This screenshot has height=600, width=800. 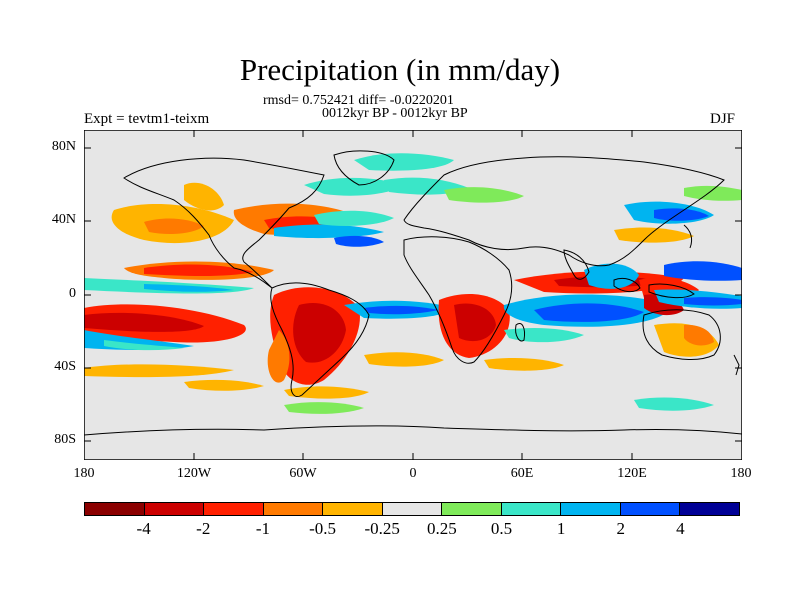 What do you see at coordinates (322, 528) in the screenshot?
I see `colorbar-label: -0.5` at bounding box center [322, 528].